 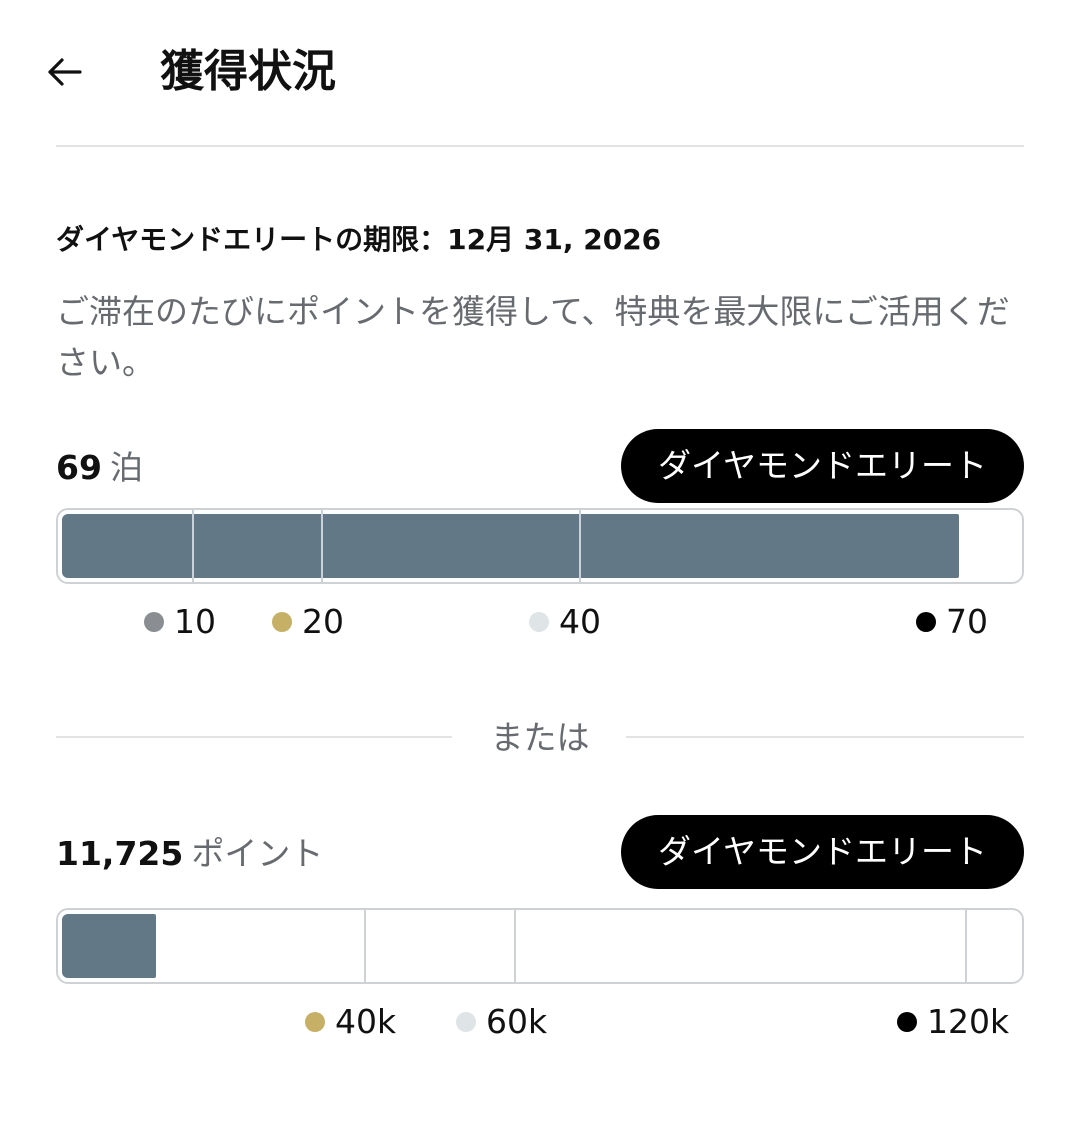 What do you see at coordinates (257, 853) in the screenshot?
I see `points-unit: ポイント` at bounding box center [257, 853].